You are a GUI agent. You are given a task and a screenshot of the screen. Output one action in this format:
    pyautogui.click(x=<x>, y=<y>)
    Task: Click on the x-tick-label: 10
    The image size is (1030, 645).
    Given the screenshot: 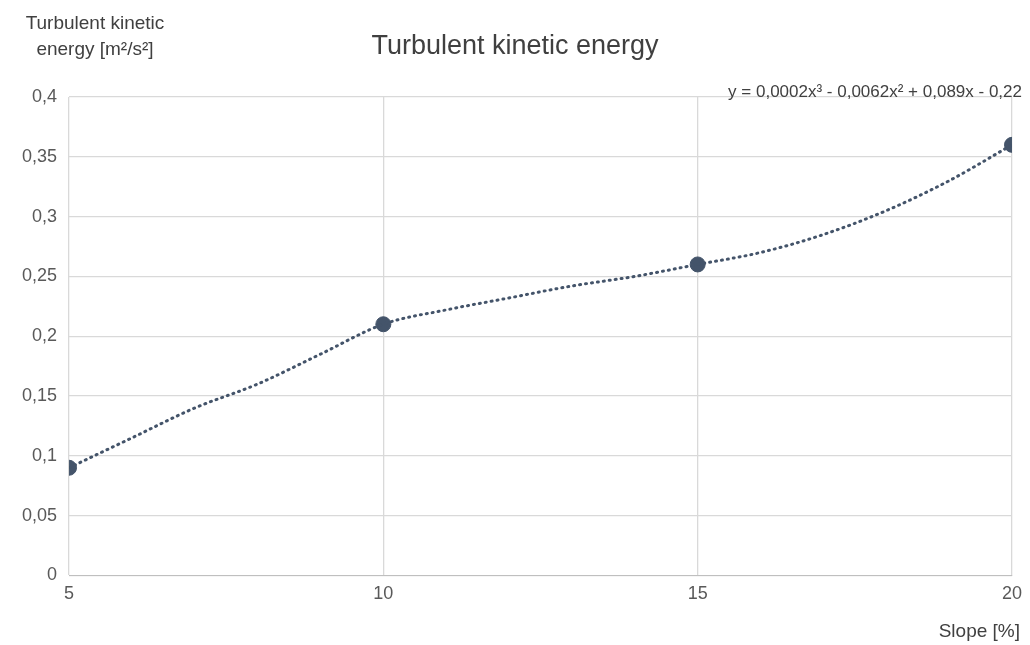 What is the action you would take?
    pyautogui.click(x=383, y=593)
    